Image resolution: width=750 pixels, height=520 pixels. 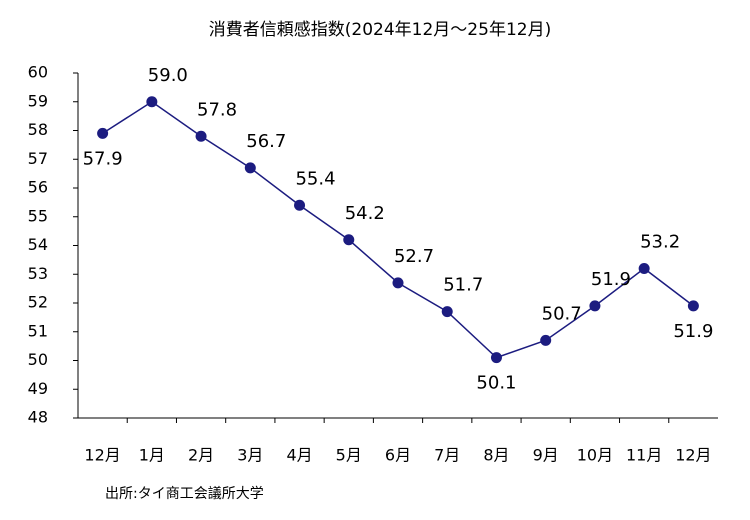 I want to click on chart-title: 消費者信頼感指数(2024年12月～25年12月), so click(x=380, y=30).